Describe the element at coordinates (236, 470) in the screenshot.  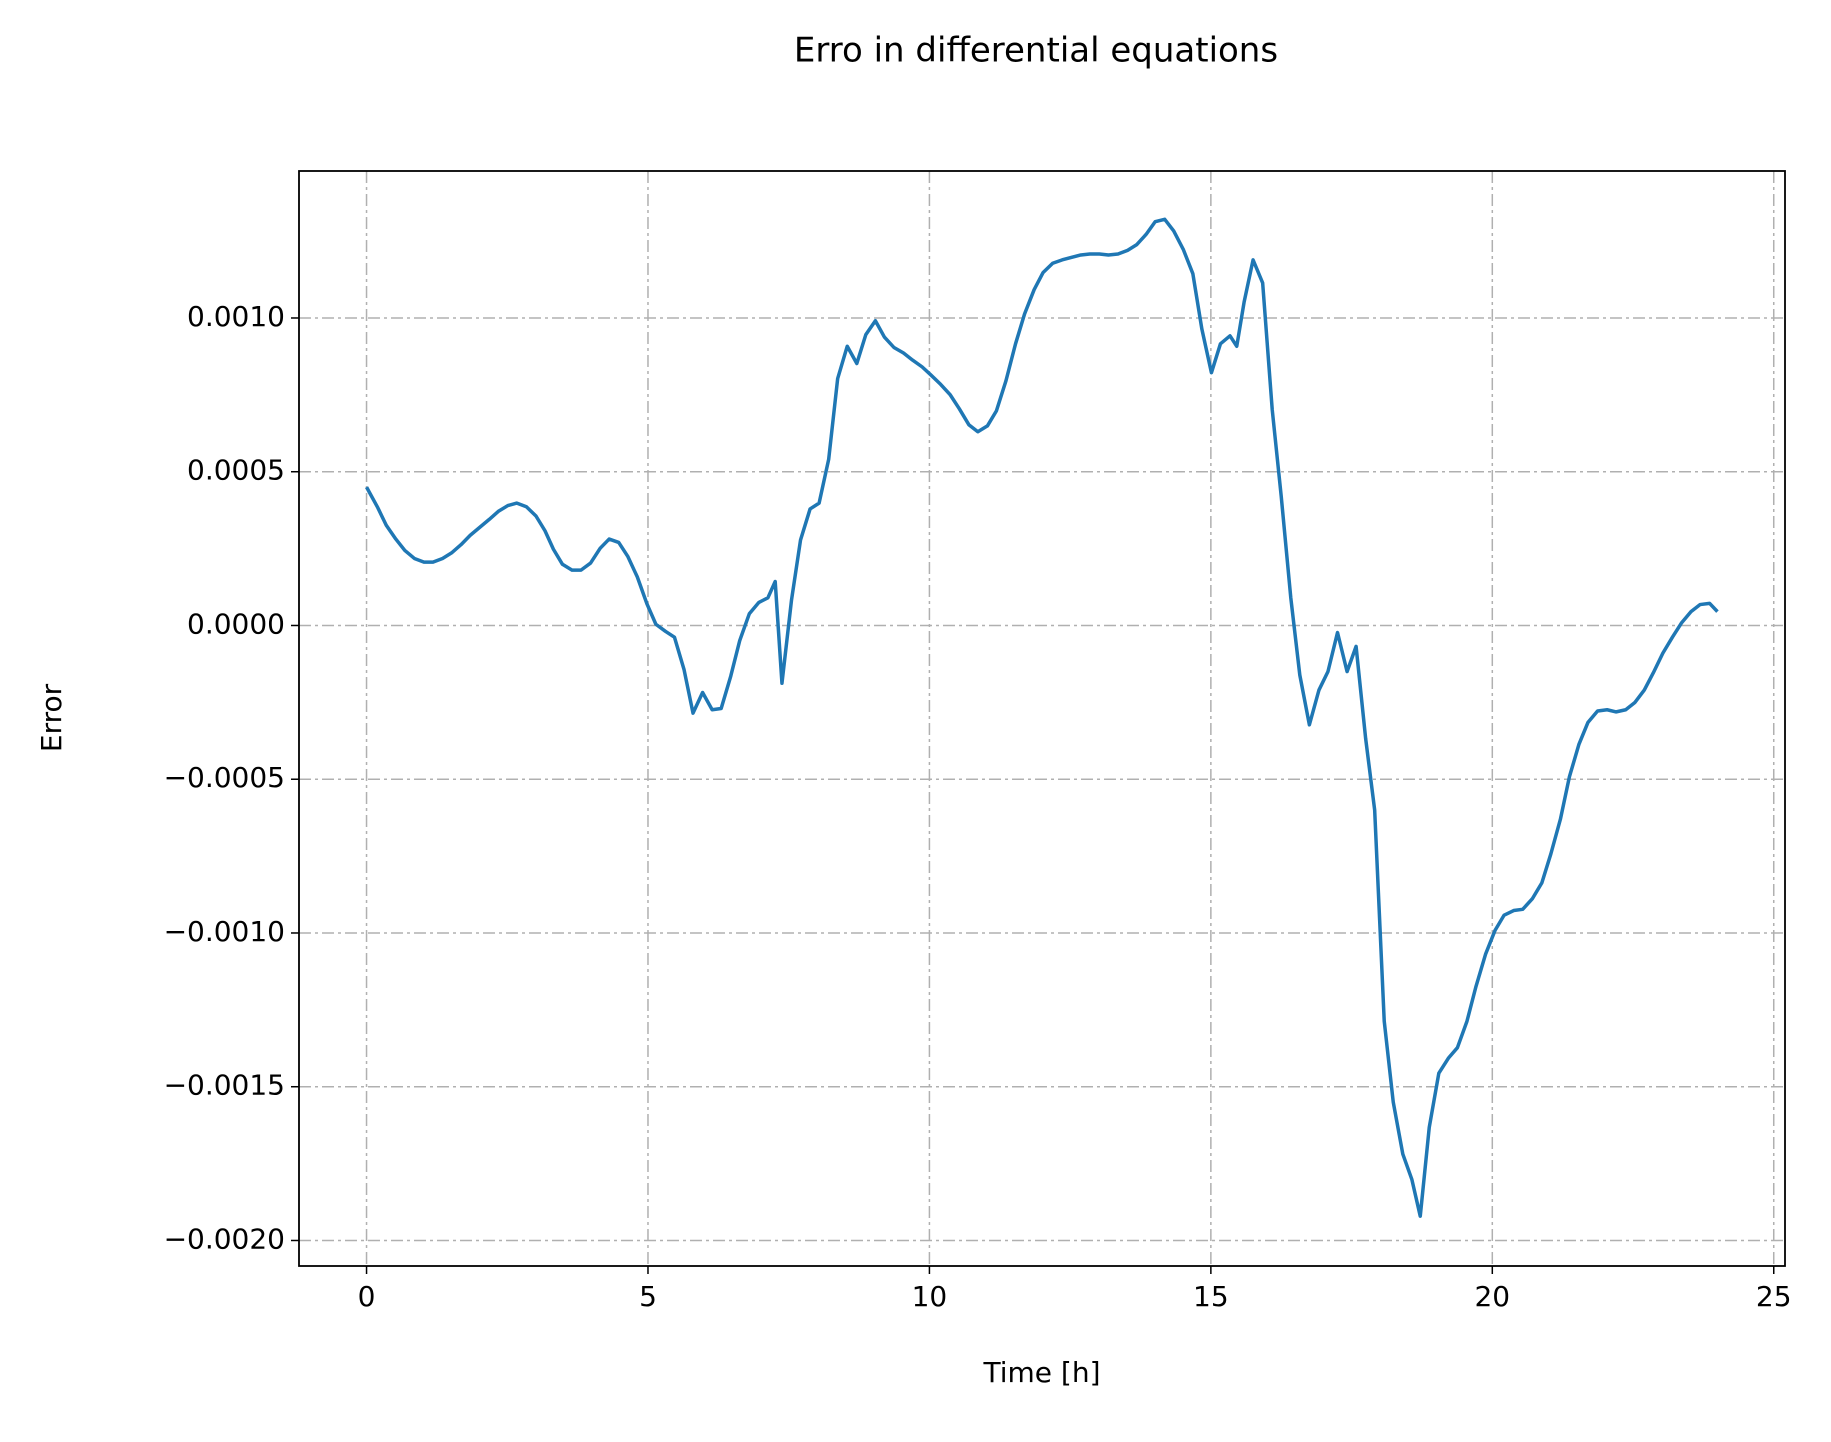
I see `y-tick-label: 0.0005` at that location.